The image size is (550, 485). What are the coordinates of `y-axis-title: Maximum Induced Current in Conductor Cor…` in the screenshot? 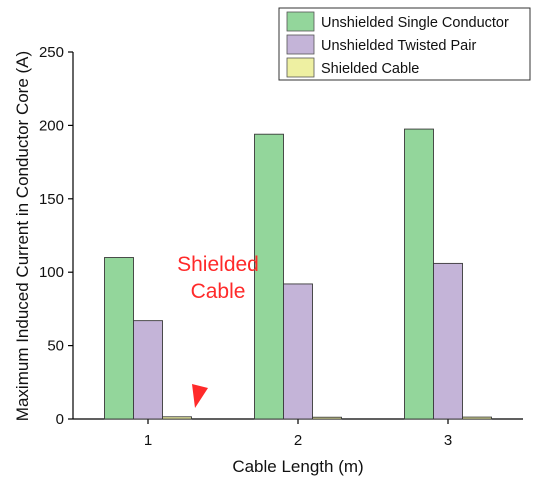 It's located at (22, 236).